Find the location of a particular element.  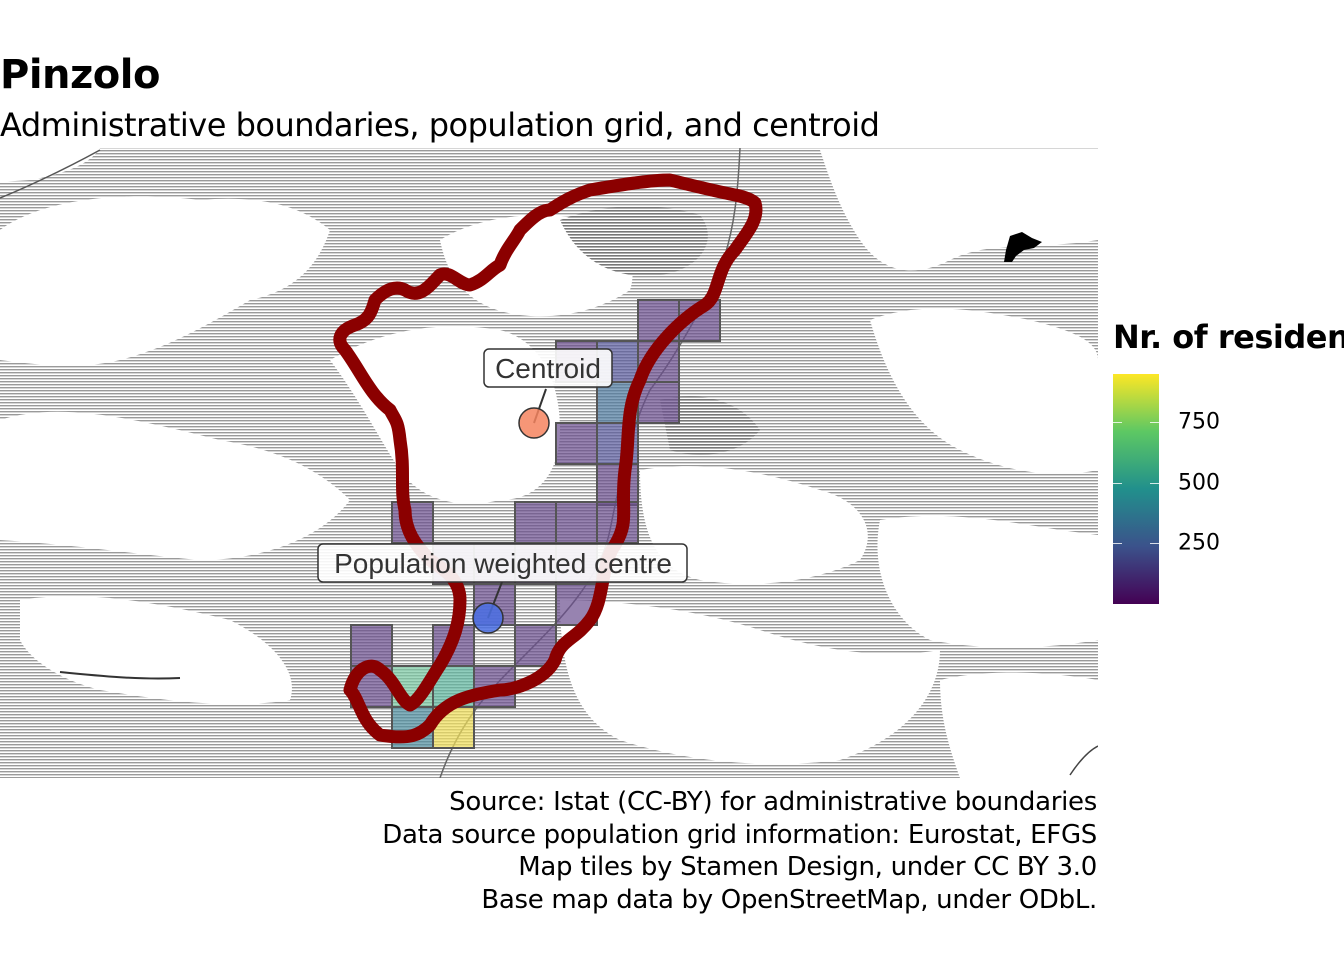

population-centre-label: Population weighted centre is located at coordinates (503, 563).